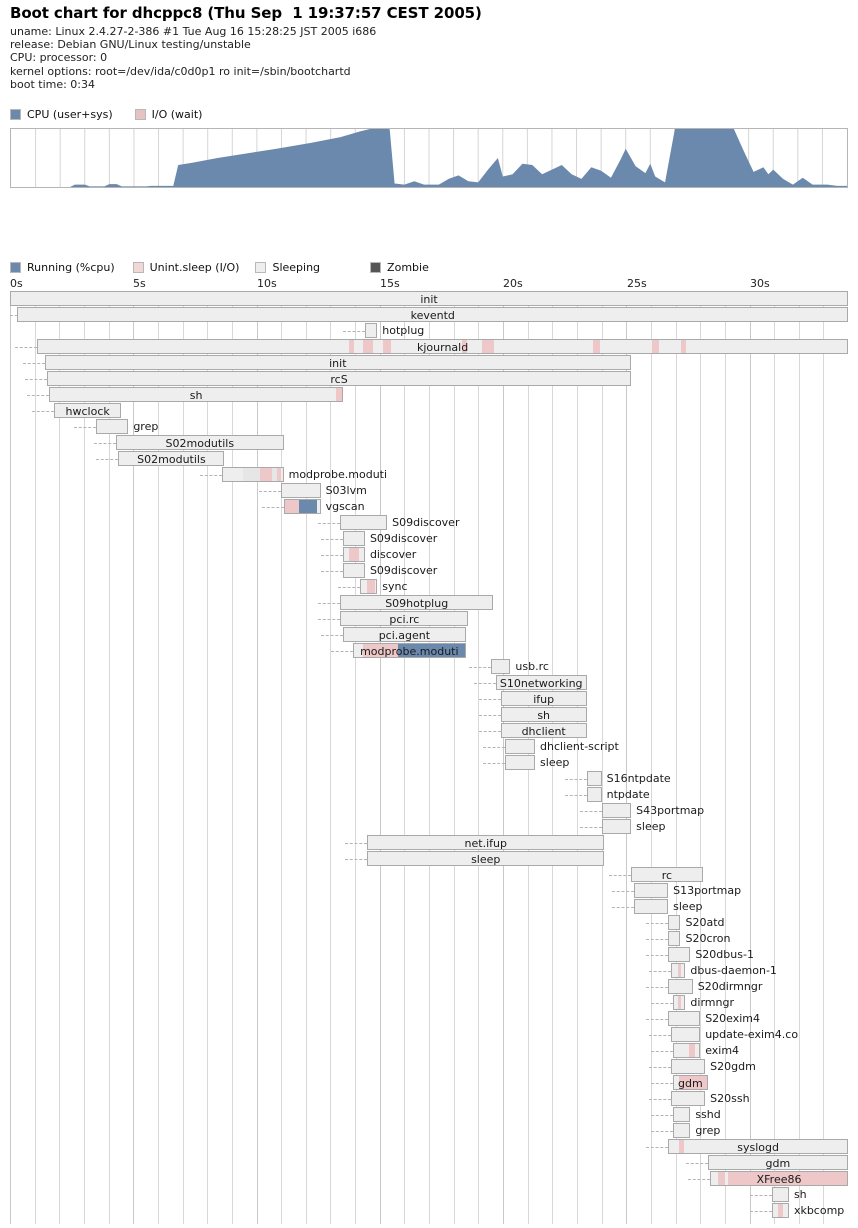 The image size is (858, 1228). What do you see at coordinates (429, 875) in the screenshot?
I see `process-row: rc` at bounding box center [429, 875].